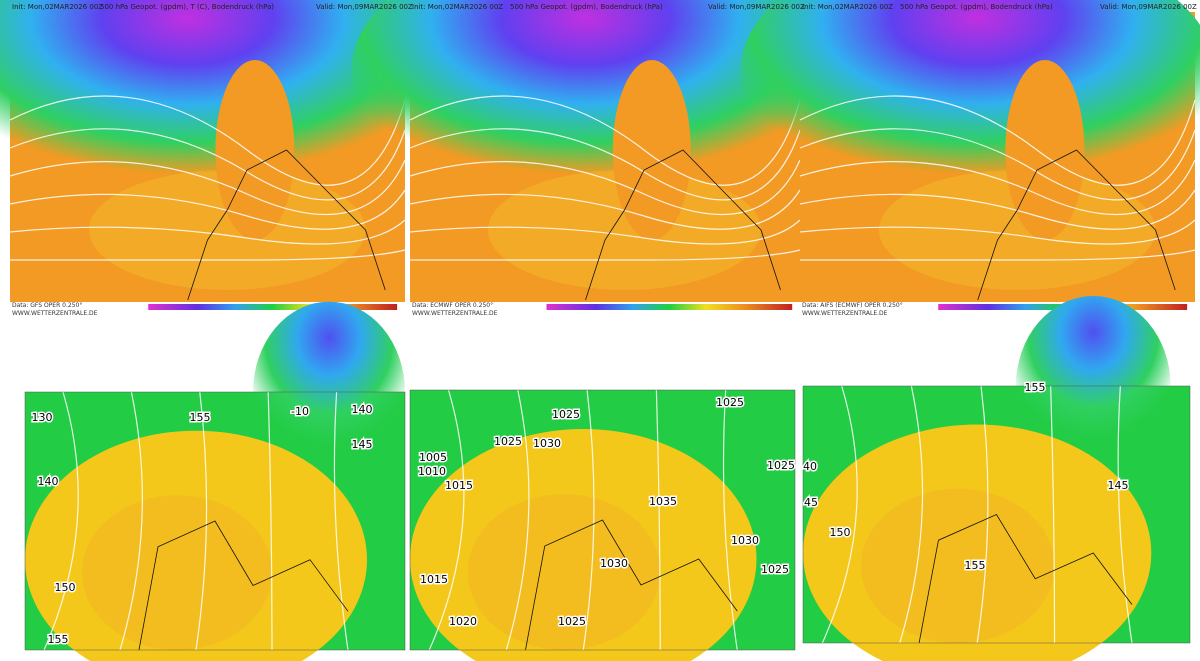 The height and width of the screenshot is (661, 1200). I want to click on data-source: Data: ECMWF OPER 0.250°, so click(452, 305).